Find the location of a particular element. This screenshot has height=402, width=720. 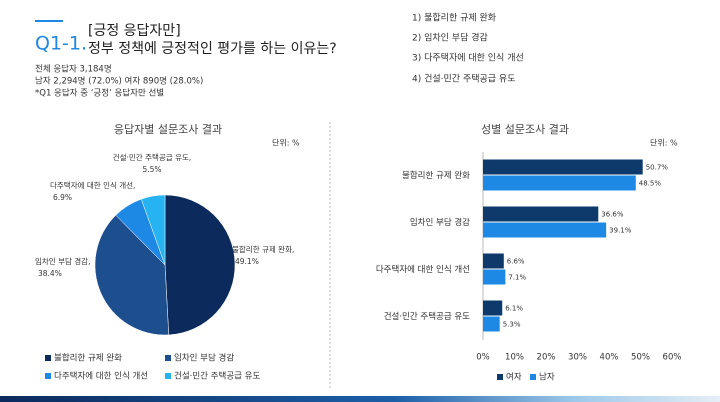

option: 1) 불합리한 규제 완화 is located at coordinates (454, 18).